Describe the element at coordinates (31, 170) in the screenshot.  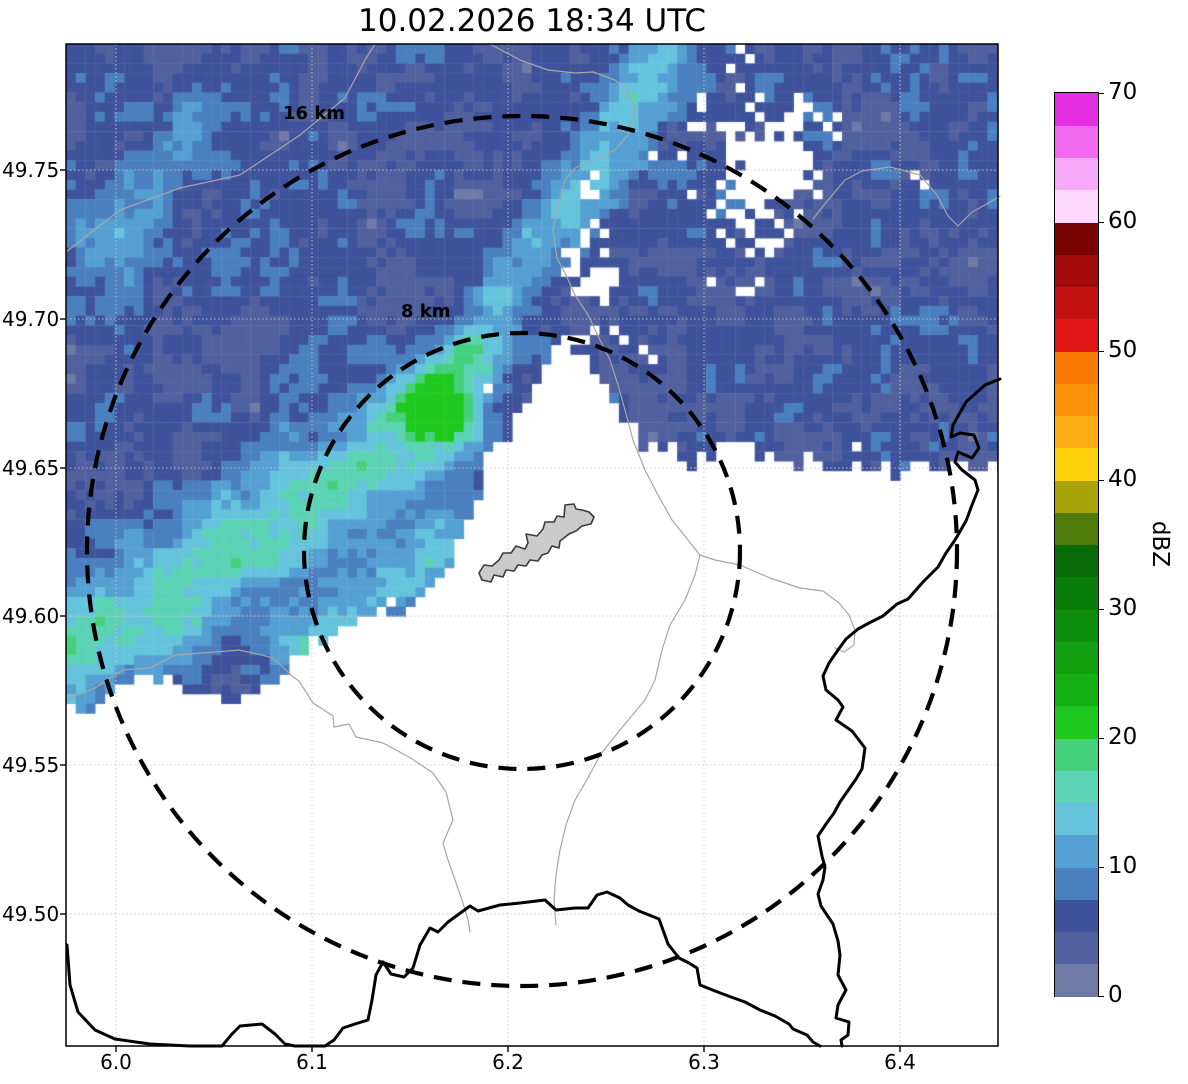
I see `y-tick-label: 49.75` at that location.